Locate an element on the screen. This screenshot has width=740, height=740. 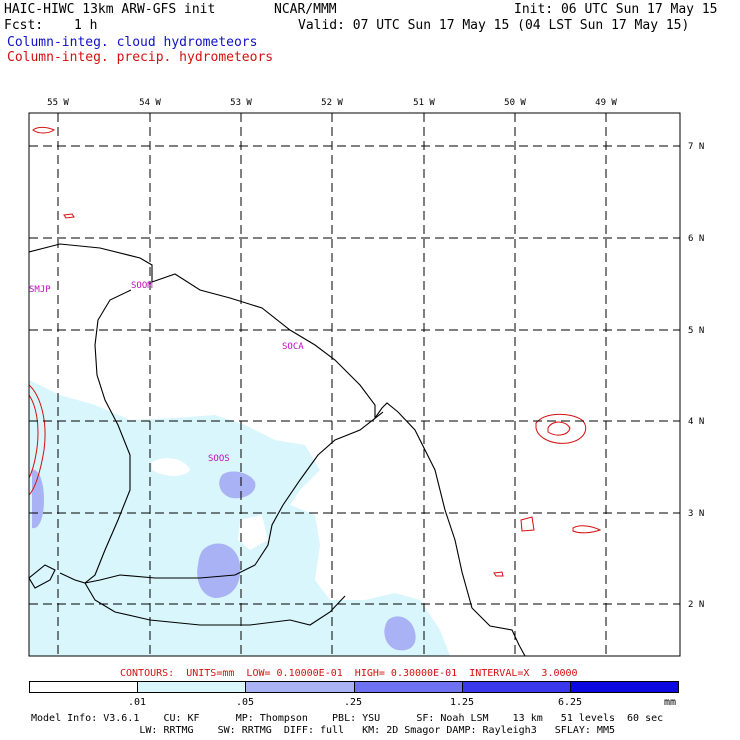
lon-label-53w: 53 W is located at coordinates (241, 103).